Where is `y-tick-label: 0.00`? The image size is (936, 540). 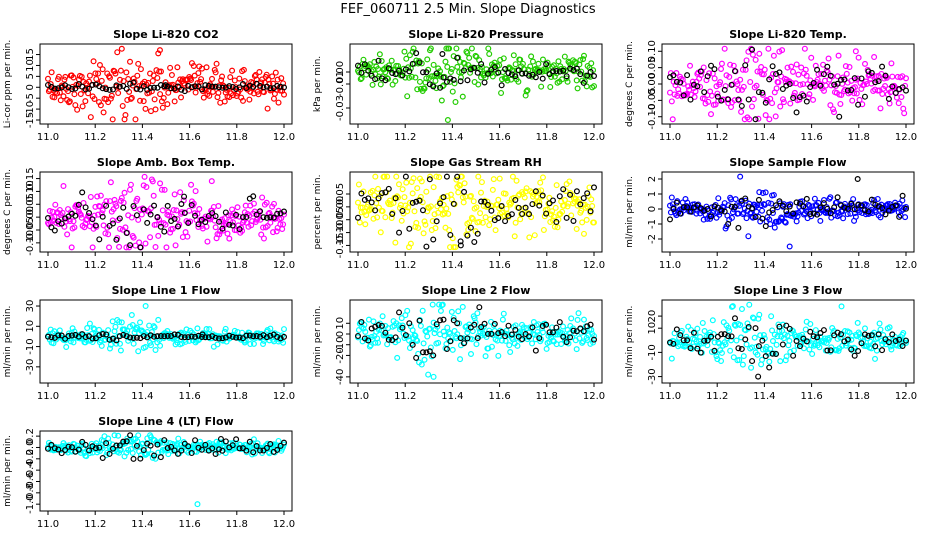
y-tick-label: 0.00 is located at coordinates (340, 207).